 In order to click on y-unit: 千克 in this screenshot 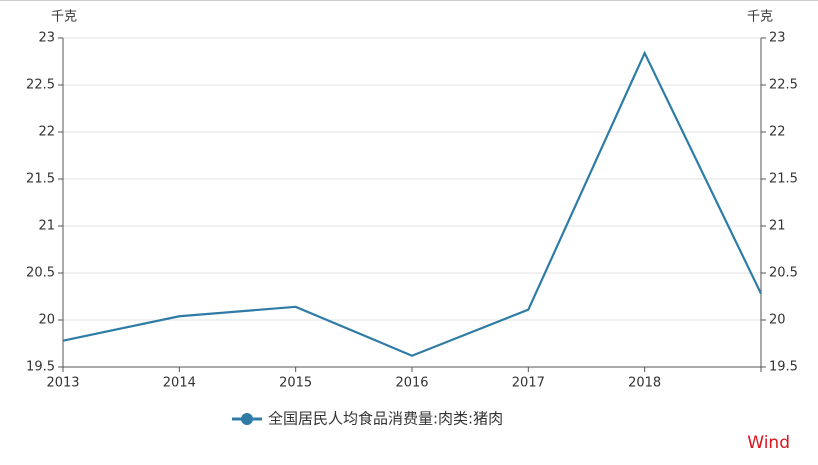, I will do `click(64, 17)`.